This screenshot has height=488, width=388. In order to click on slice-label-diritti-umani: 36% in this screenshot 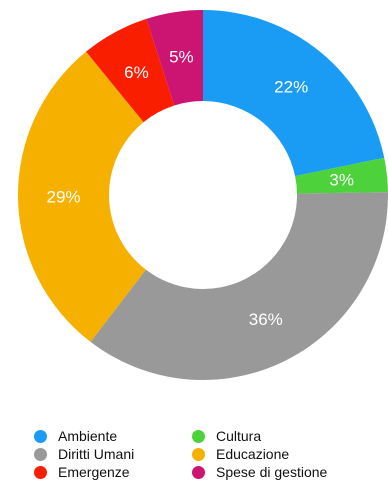, I will do `click(266, 319)`.